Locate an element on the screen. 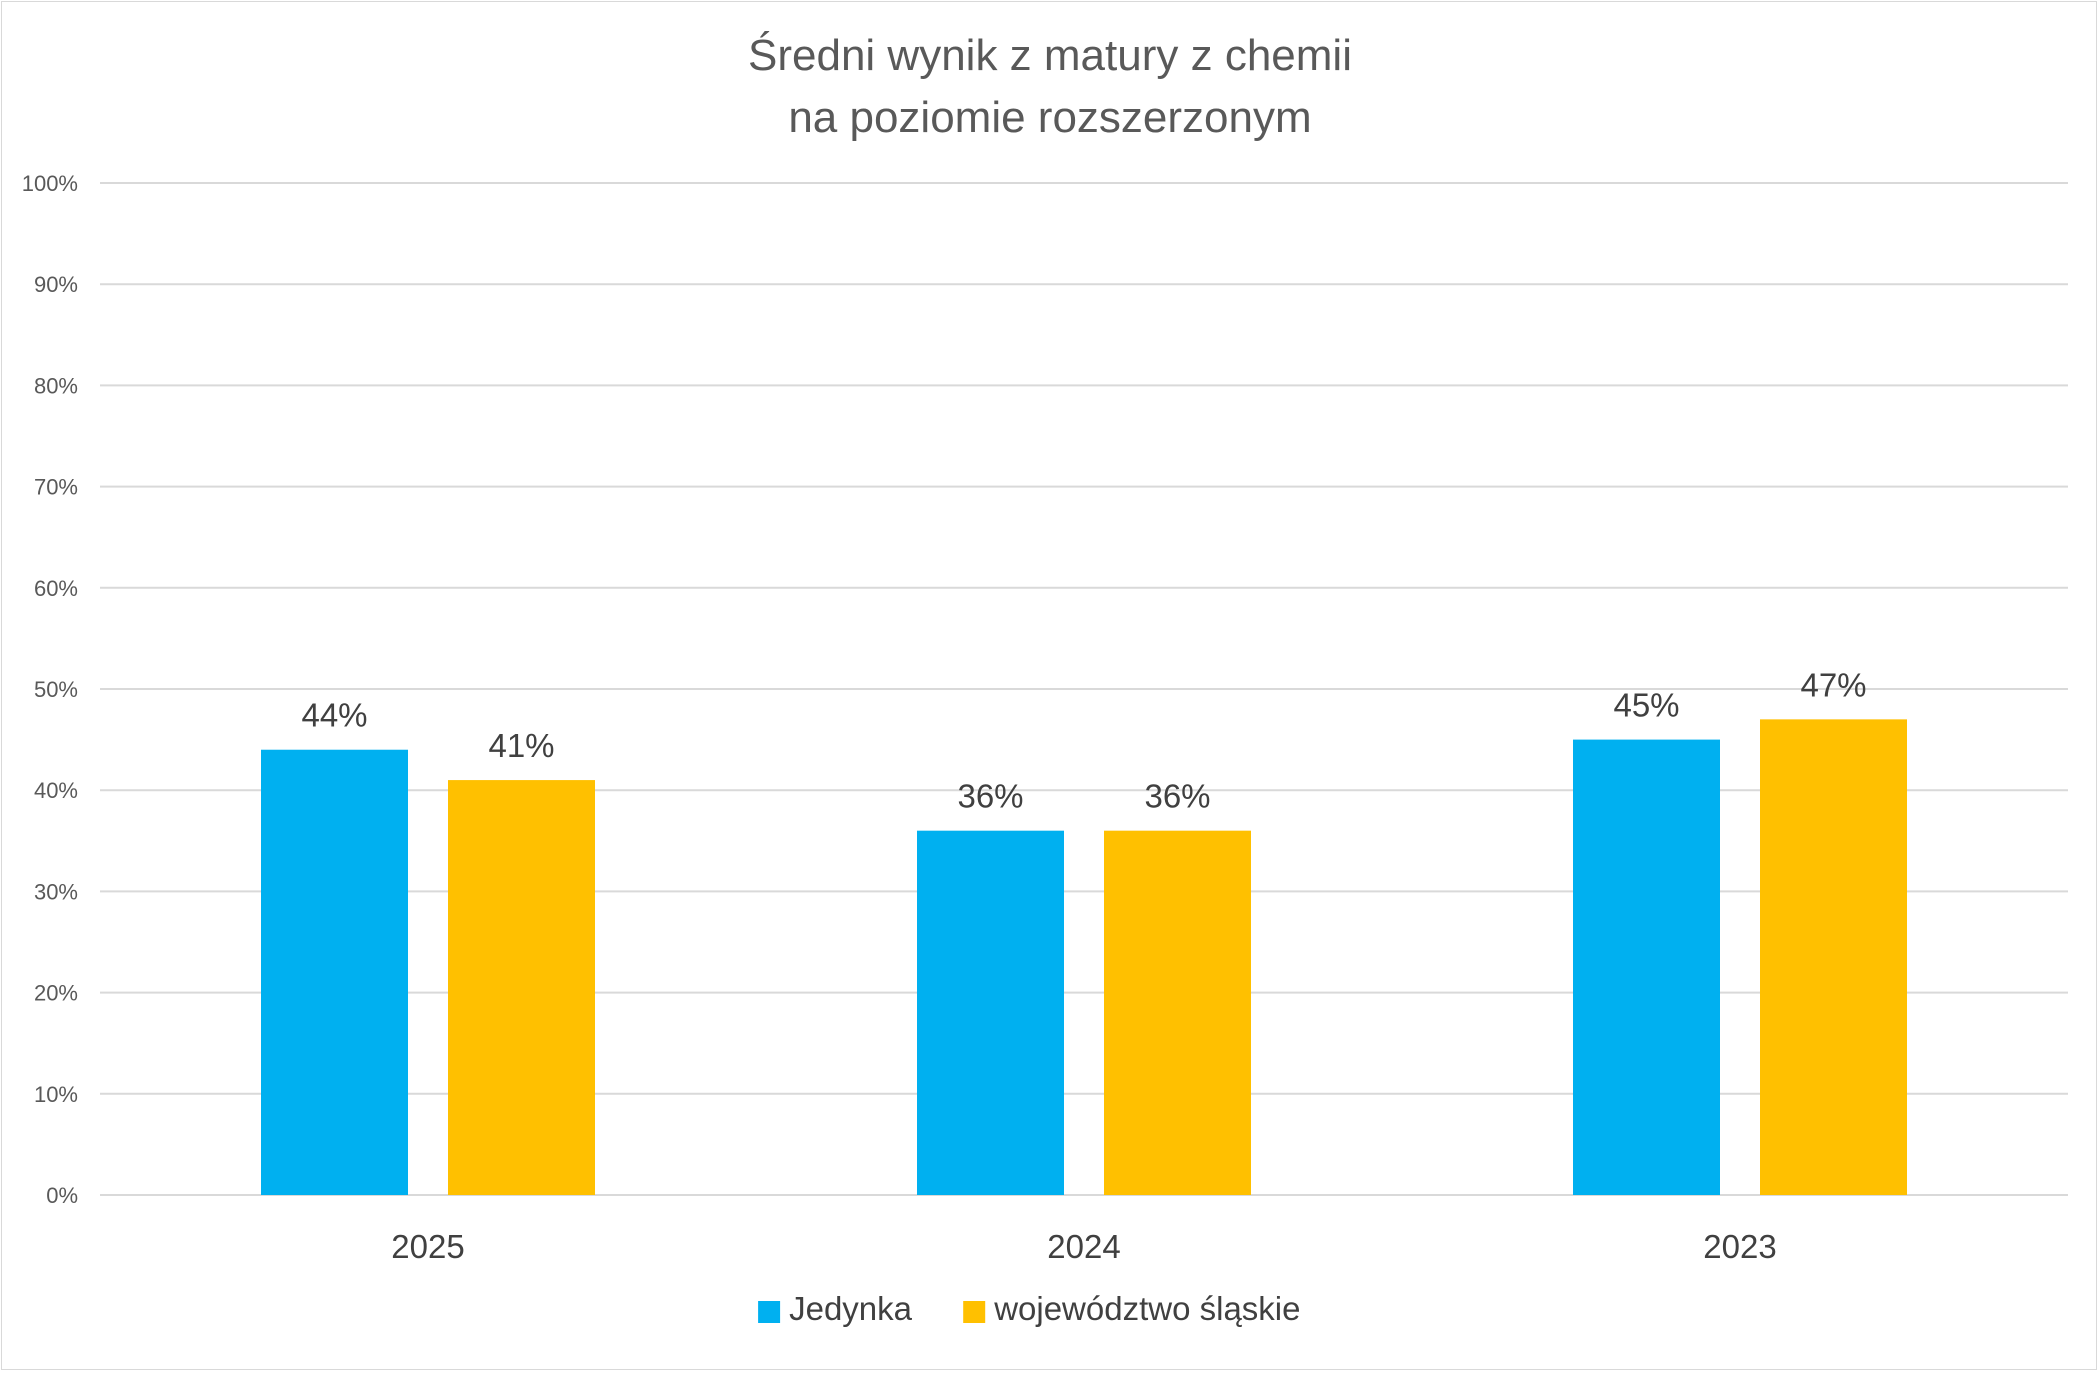 The image size is (2100, 1373). y-tick-label: 70% is located at coordinates (56, 487).